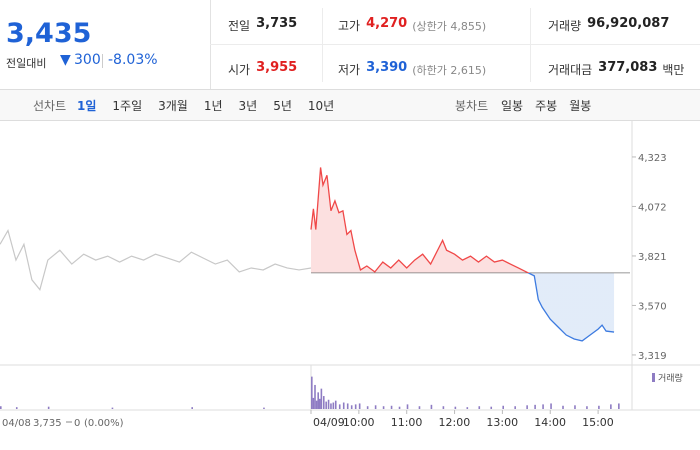 Image resolution: width=700 pixels, height=450 pixels. Describe the element at coordinates (26, 63) in the screenshot. I see `change-label: 전일대비` at that location.